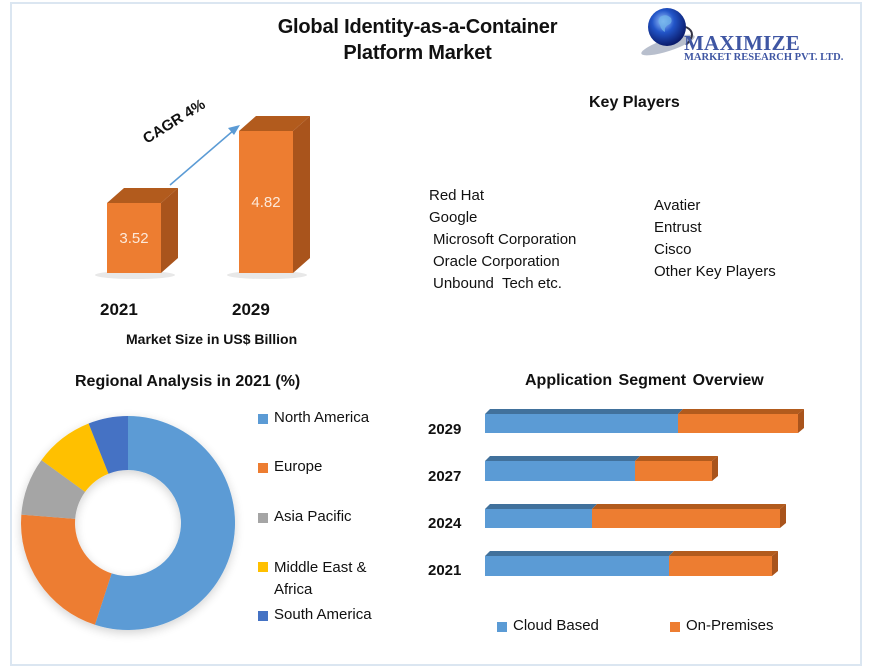 The image size is (880, 672). I want to click on slice-asia-pacific, so click(53, 489).